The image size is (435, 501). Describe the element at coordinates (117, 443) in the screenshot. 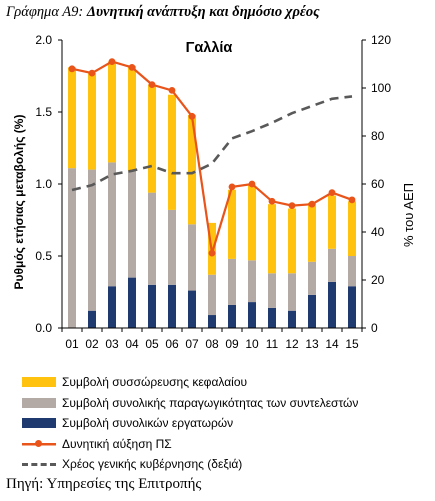

I see `legend-label: Δυνητική αύξηση ΠΣ` at that location.